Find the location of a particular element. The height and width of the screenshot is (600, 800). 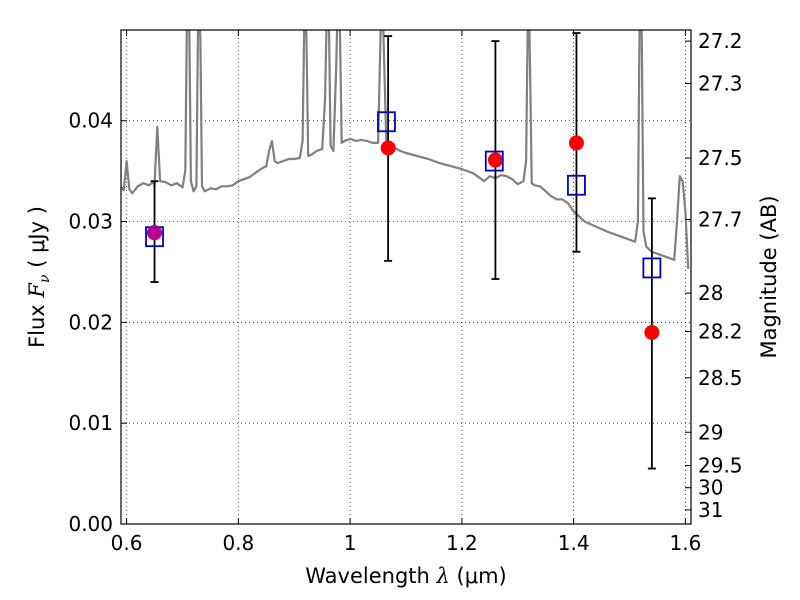

x-tick-label: 1.4 is located at coordinates (574, 543).